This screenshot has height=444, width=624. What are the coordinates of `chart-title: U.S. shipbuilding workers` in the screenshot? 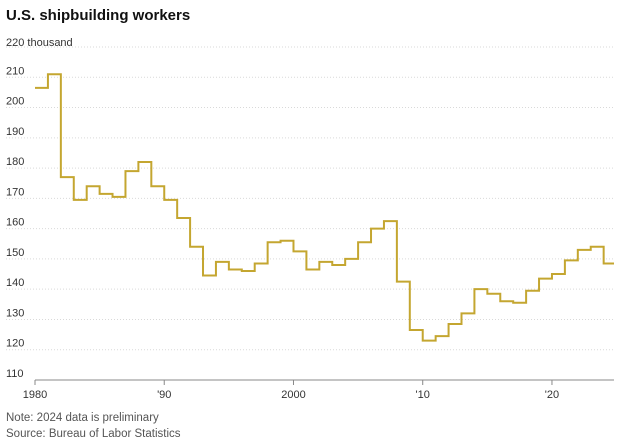 It's located at (98, 15).